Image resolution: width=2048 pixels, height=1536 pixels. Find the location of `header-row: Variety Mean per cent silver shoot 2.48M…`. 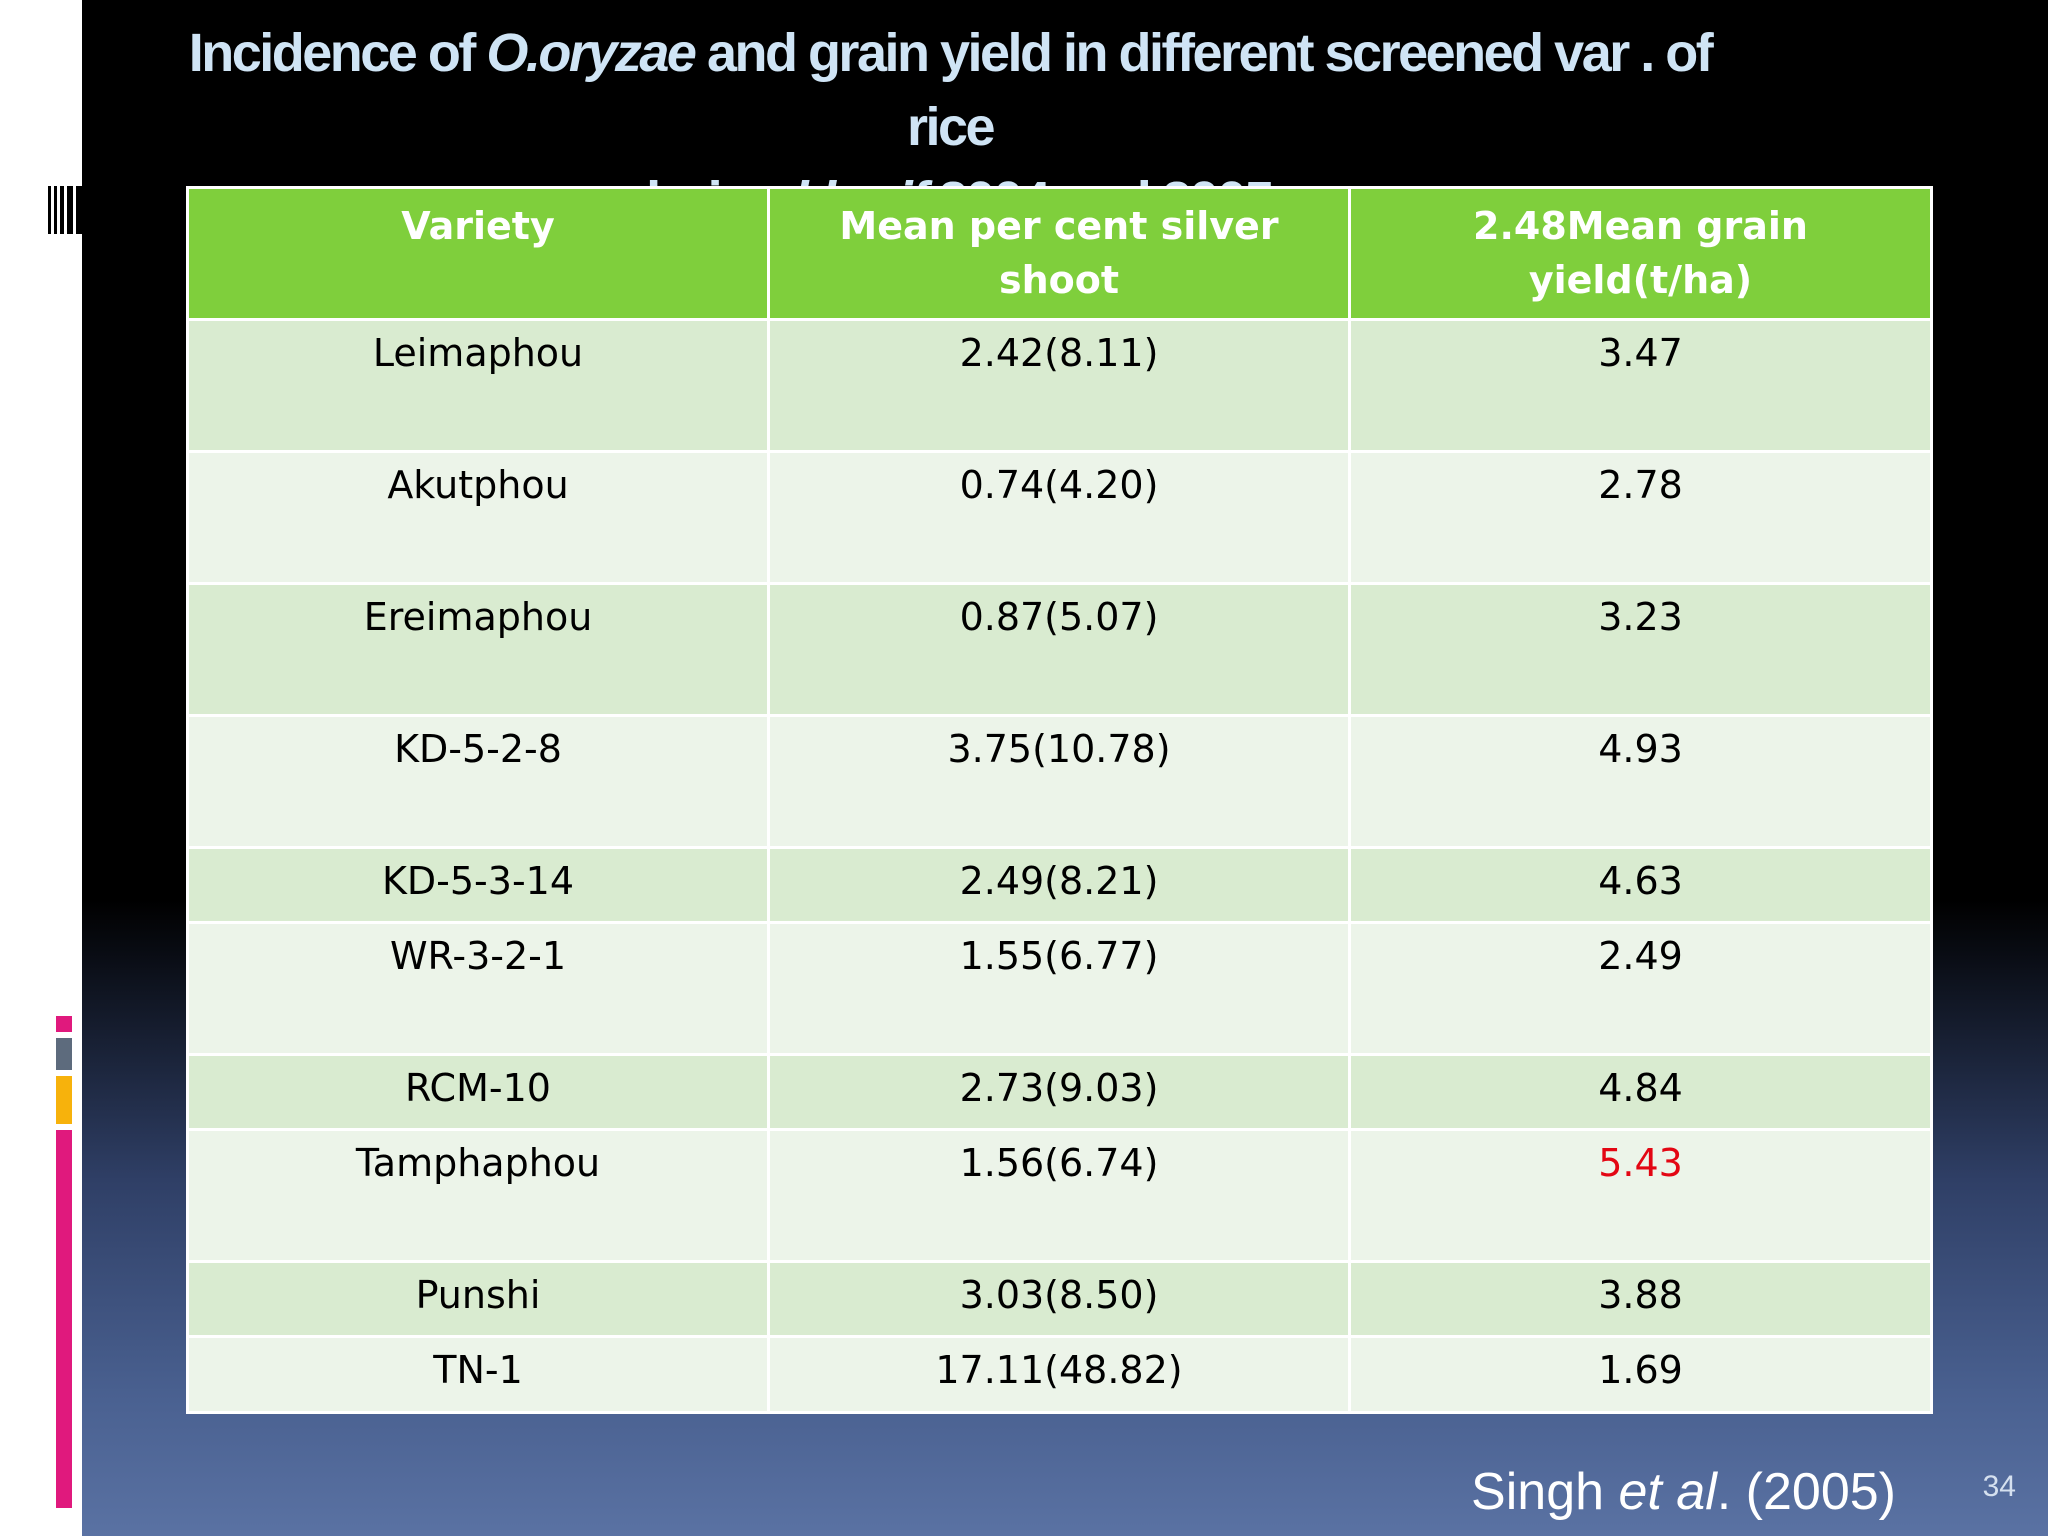

header-row: Variety Mean per cent silver shoot 2.48M… is located at coordinates (1059, 253).